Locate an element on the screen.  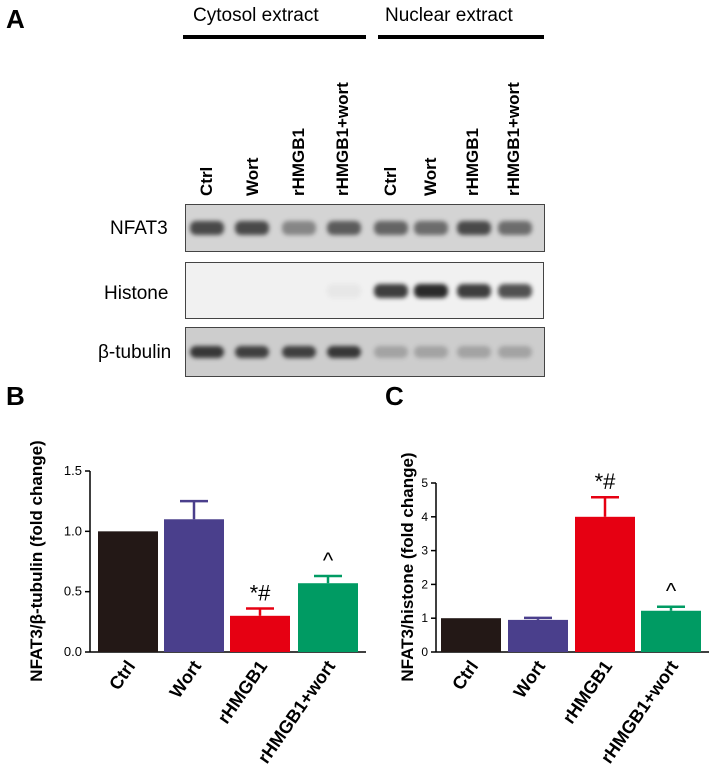
y-tick-label: 1.5 is located at coordinates (73, 470).